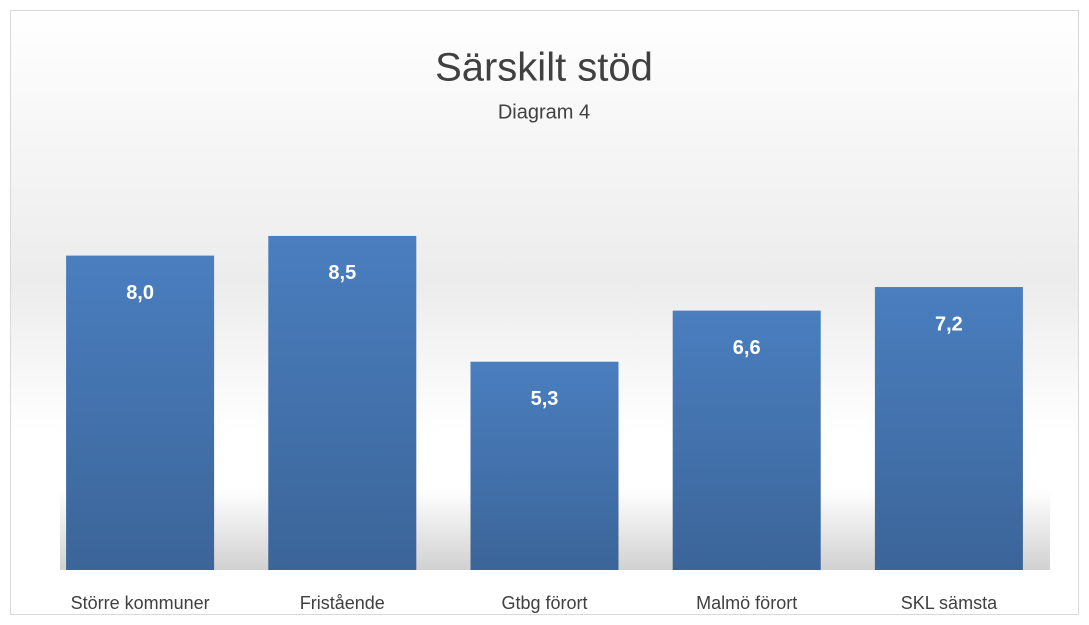 Image resolution: width=1089 pixels, height=625 pixels. Describe the element at coordinates (545, 399) in the screenshot. I see `data-label: 5,3` at that location.